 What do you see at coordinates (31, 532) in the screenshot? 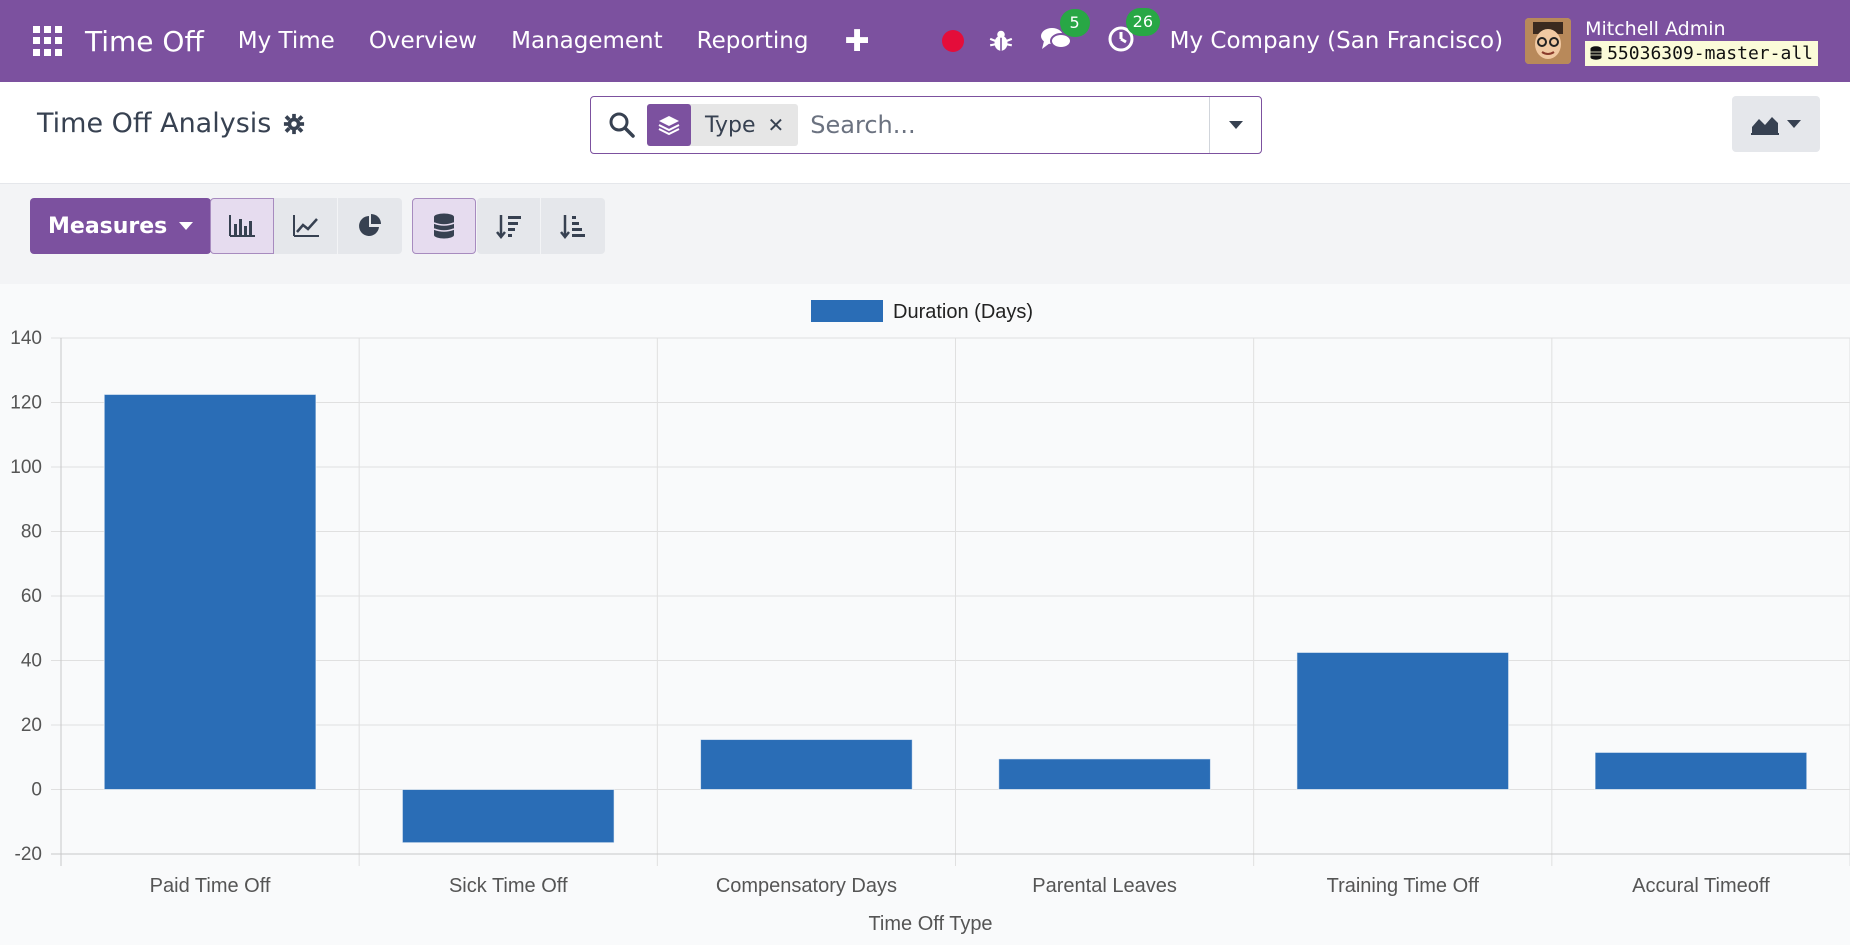
I see `y-tick-label: 80` at bounding box center [31, 532].